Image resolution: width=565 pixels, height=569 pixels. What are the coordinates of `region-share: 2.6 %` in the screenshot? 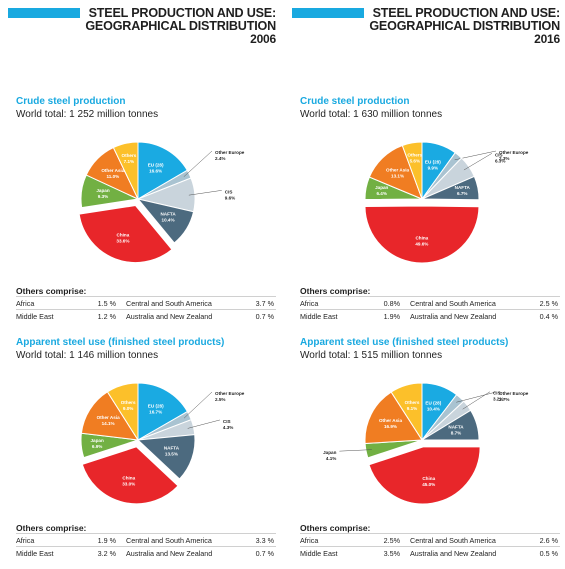 It's located at (548, 540).